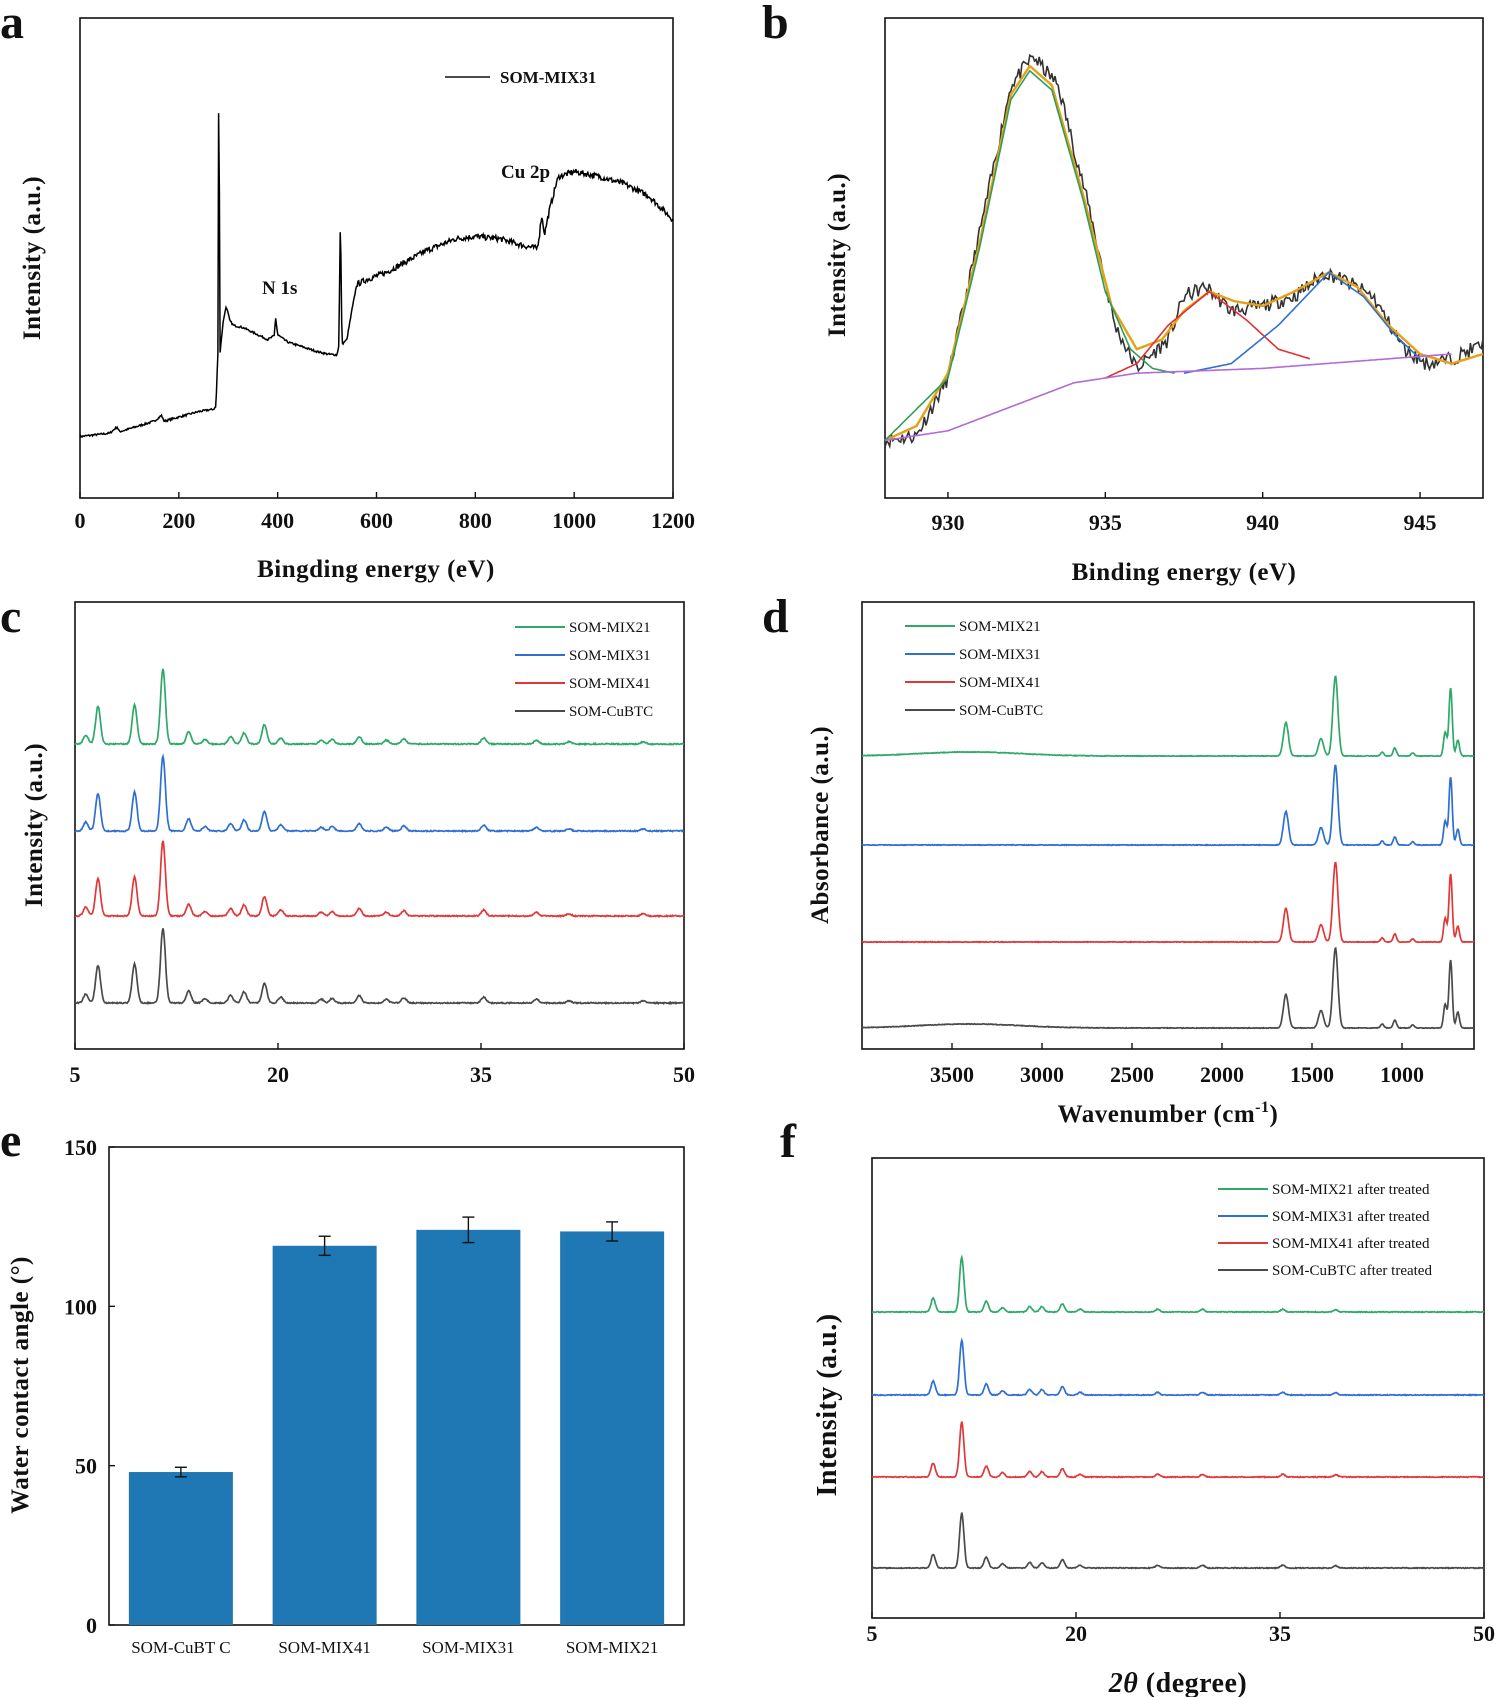 This screenshot has width=1500, height=1697. I want to click on panel-c-plot, so click(379, 837).